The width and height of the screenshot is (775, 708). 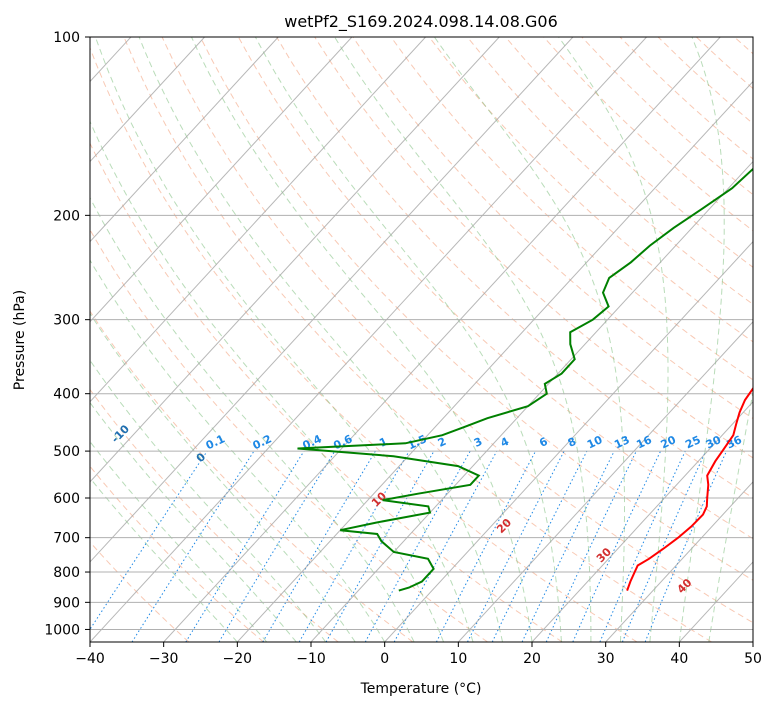 What do you see at coordinates (421, 22) in the screenshot?
I see `chart-title: wetPf2_S169.2024.098.14.08.G06` at bounding box center [421, 22].